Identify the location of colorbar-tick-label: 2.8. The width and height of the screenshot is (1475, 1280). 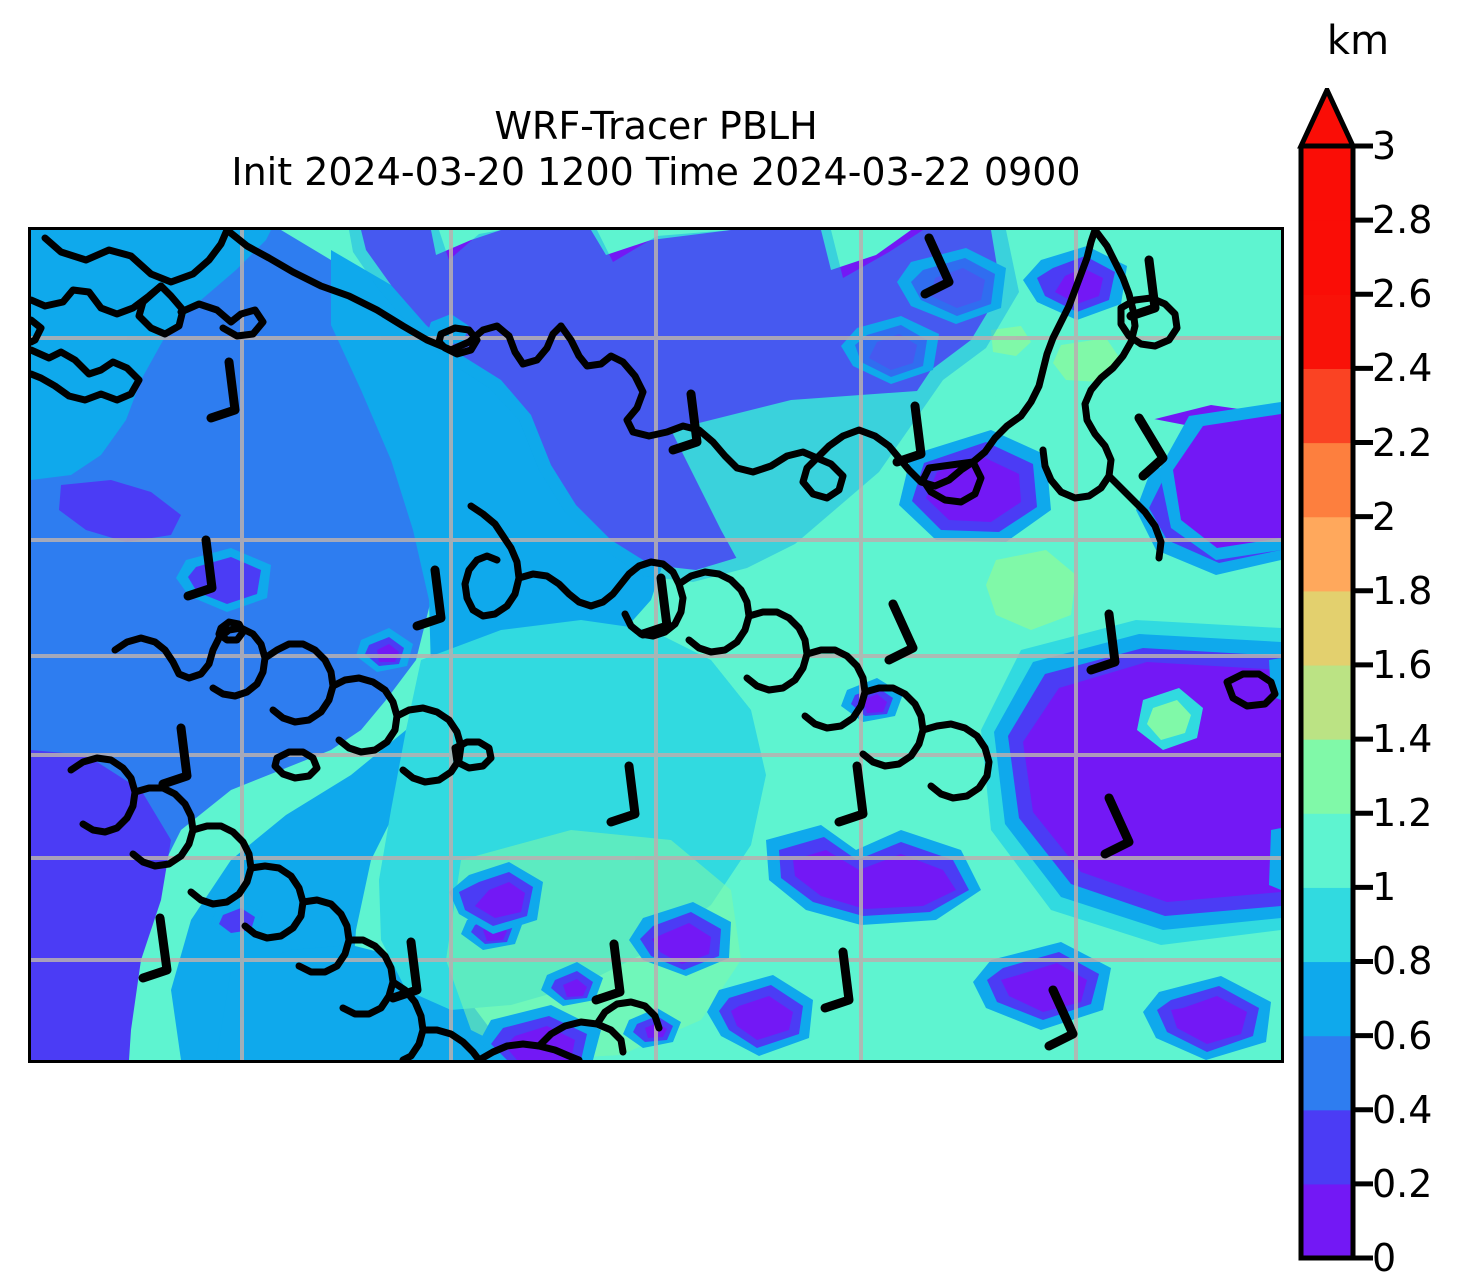
(1402, 220).